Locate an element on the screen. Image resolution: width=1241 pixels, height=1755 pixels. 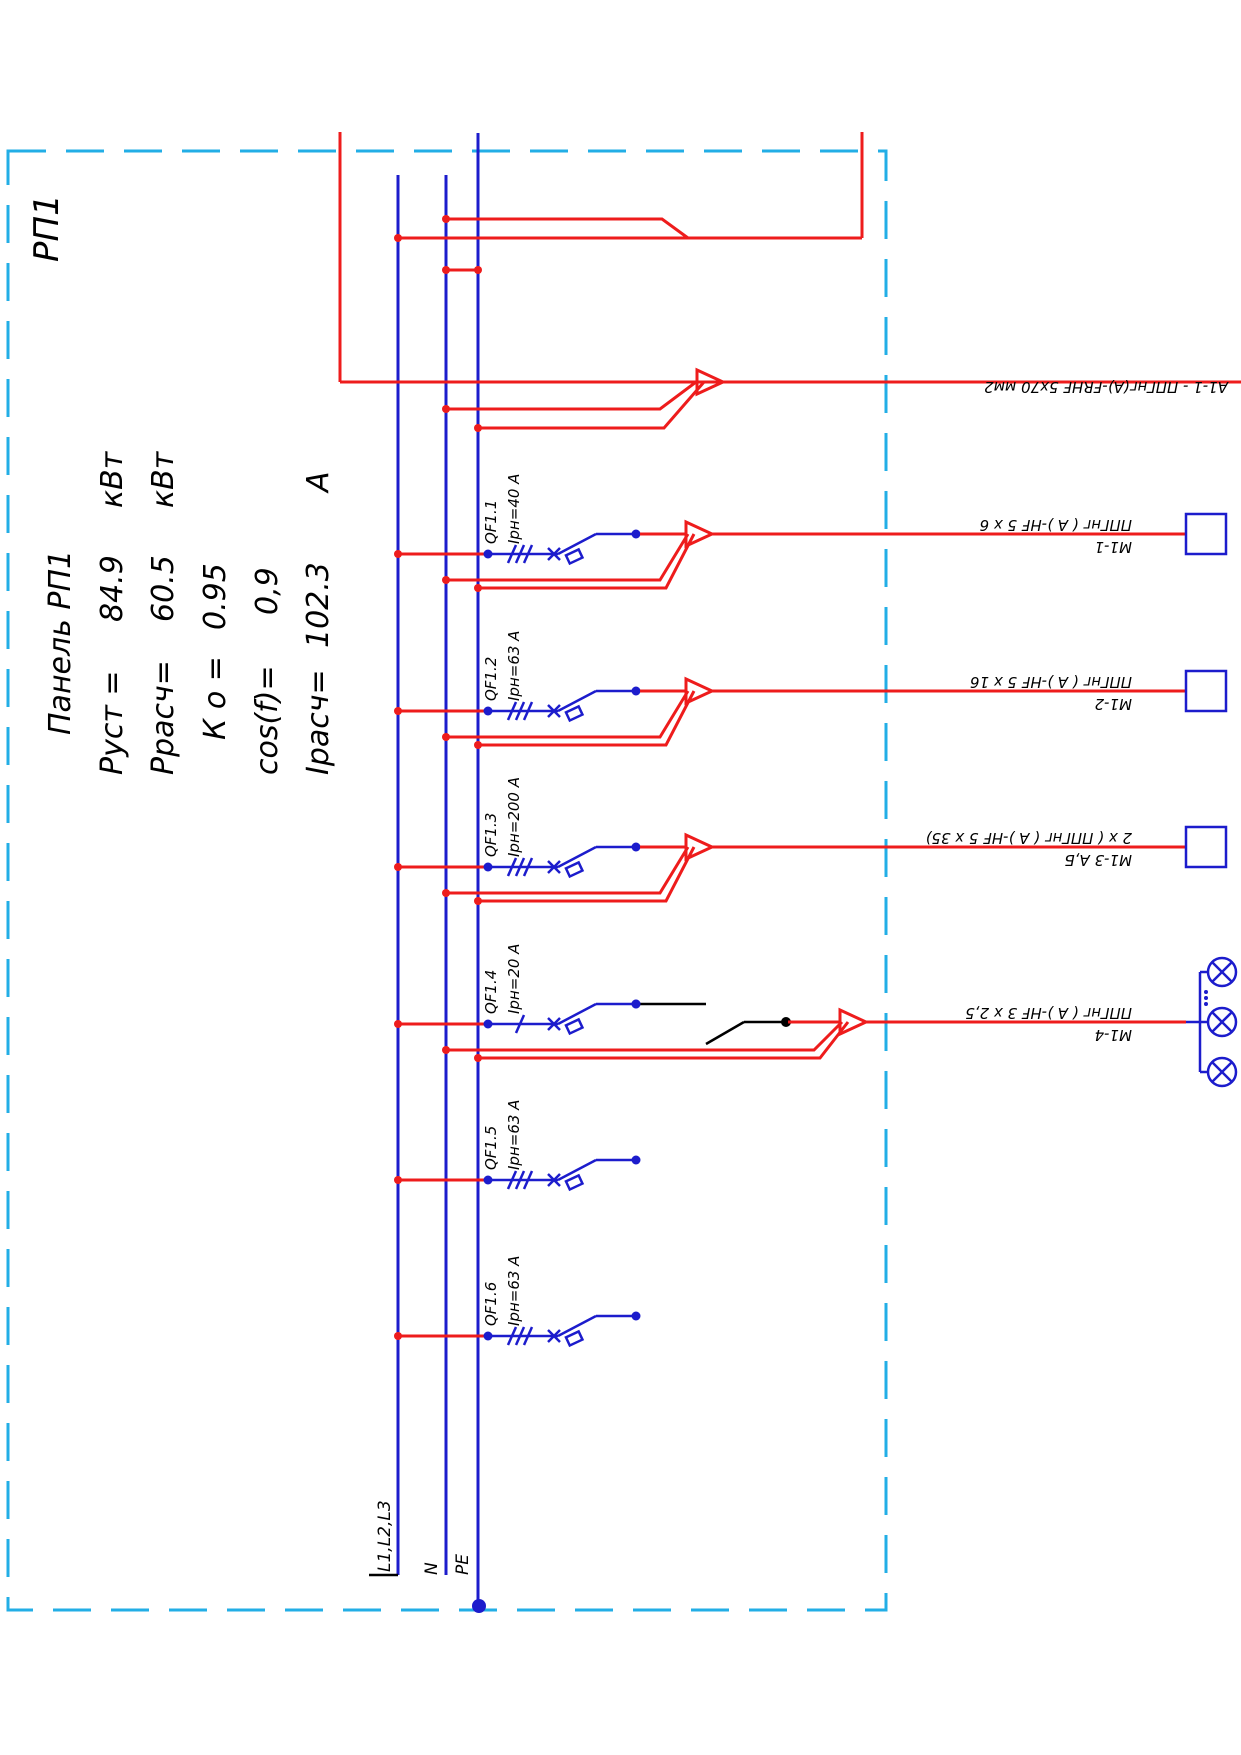
cable-spec-label: ППГнг ( А )-НF 3 х 2,5 is located at coordinates (1048, 1013).